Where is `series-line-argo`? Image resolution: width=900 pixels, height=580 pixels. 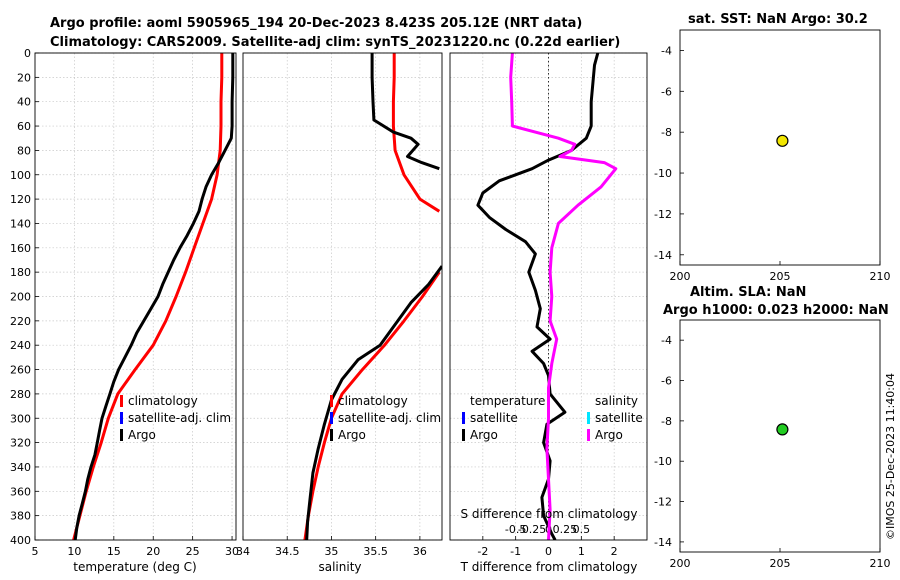
series-line-argo is located at coordinates (405, 112).